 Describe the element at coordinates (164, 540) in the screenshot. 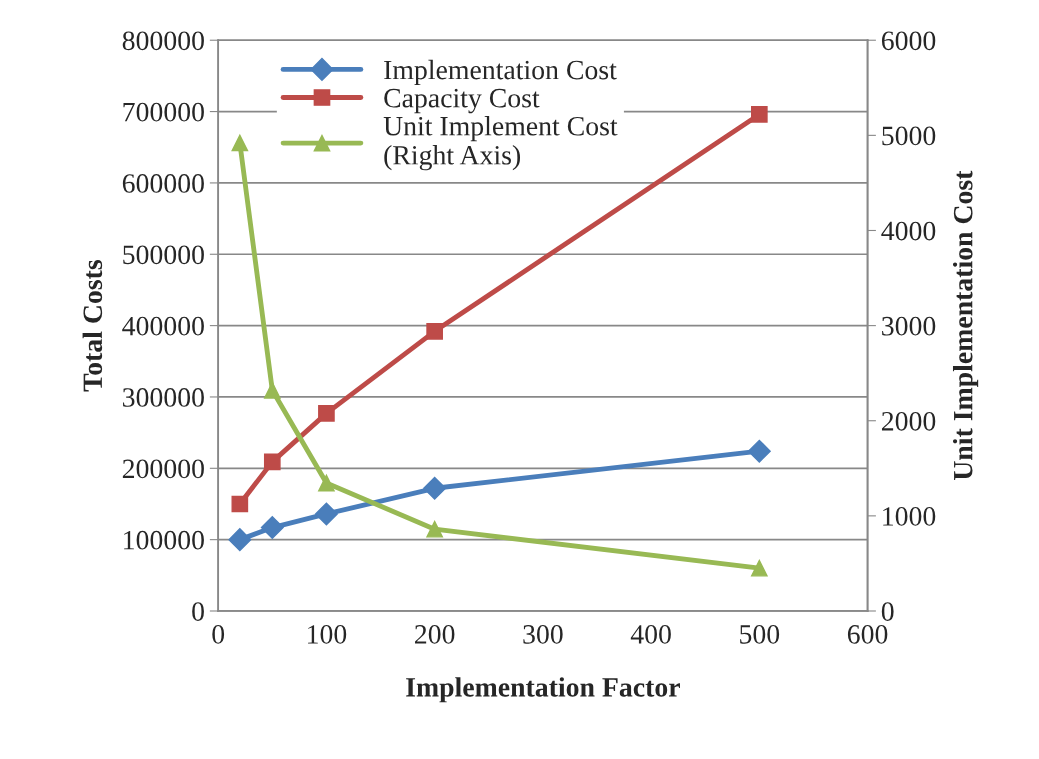

I see `y-tick-label: 100000` at that location.